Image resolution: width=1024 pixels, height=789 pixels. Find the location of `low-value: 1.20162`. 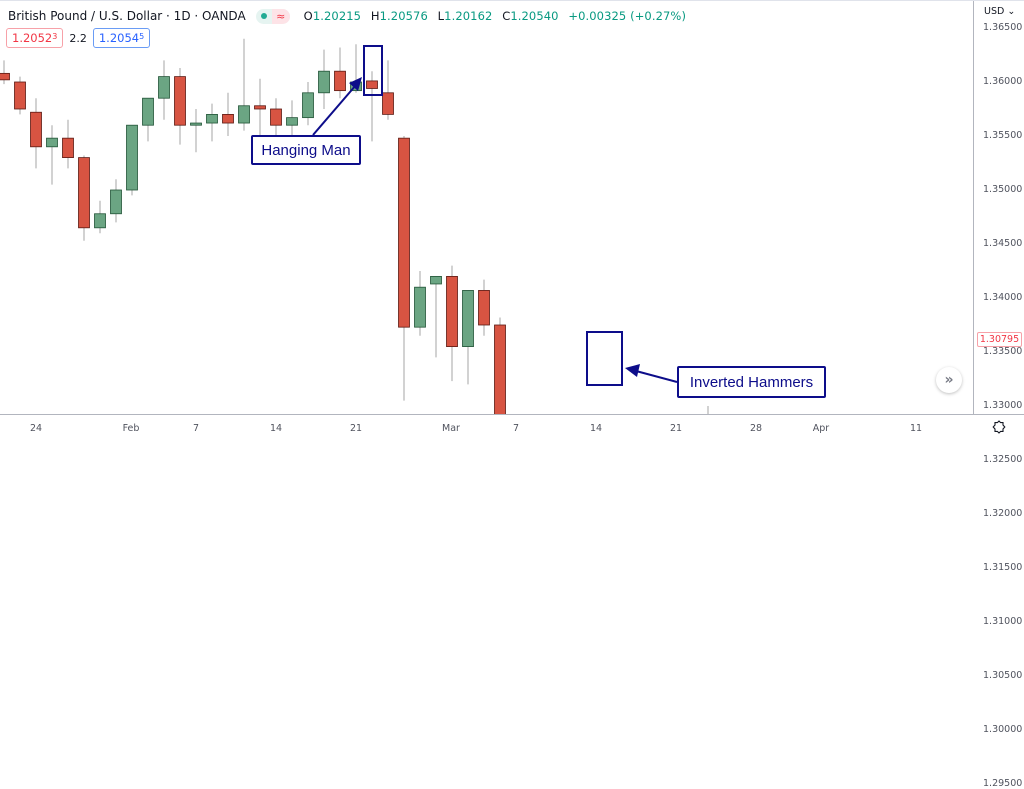

low-value: 1.20162 is located at coordinates (468, 16).